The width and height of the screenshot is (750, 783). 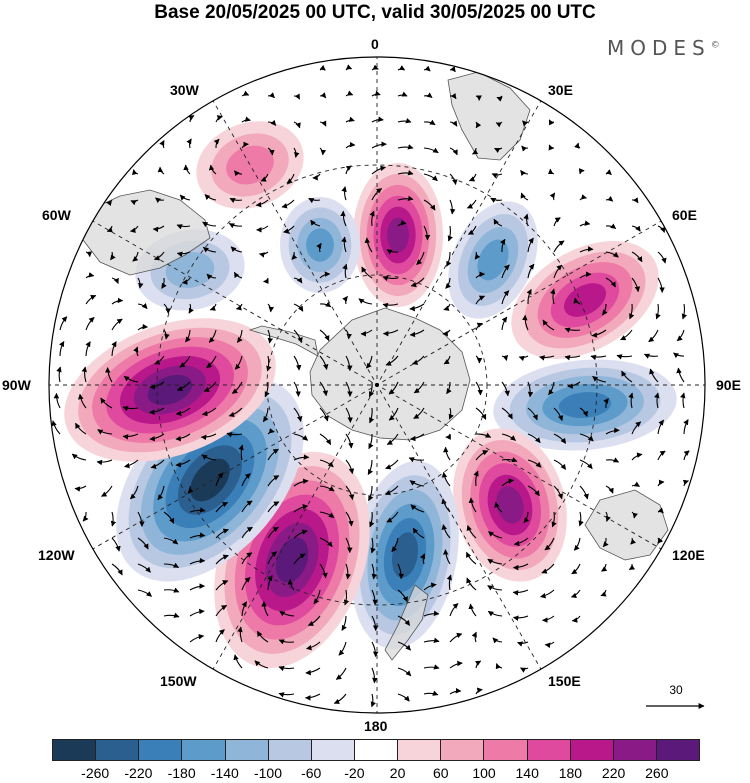 I want to click on colorbar-tick-label: -100, so click(x=268, y=773).